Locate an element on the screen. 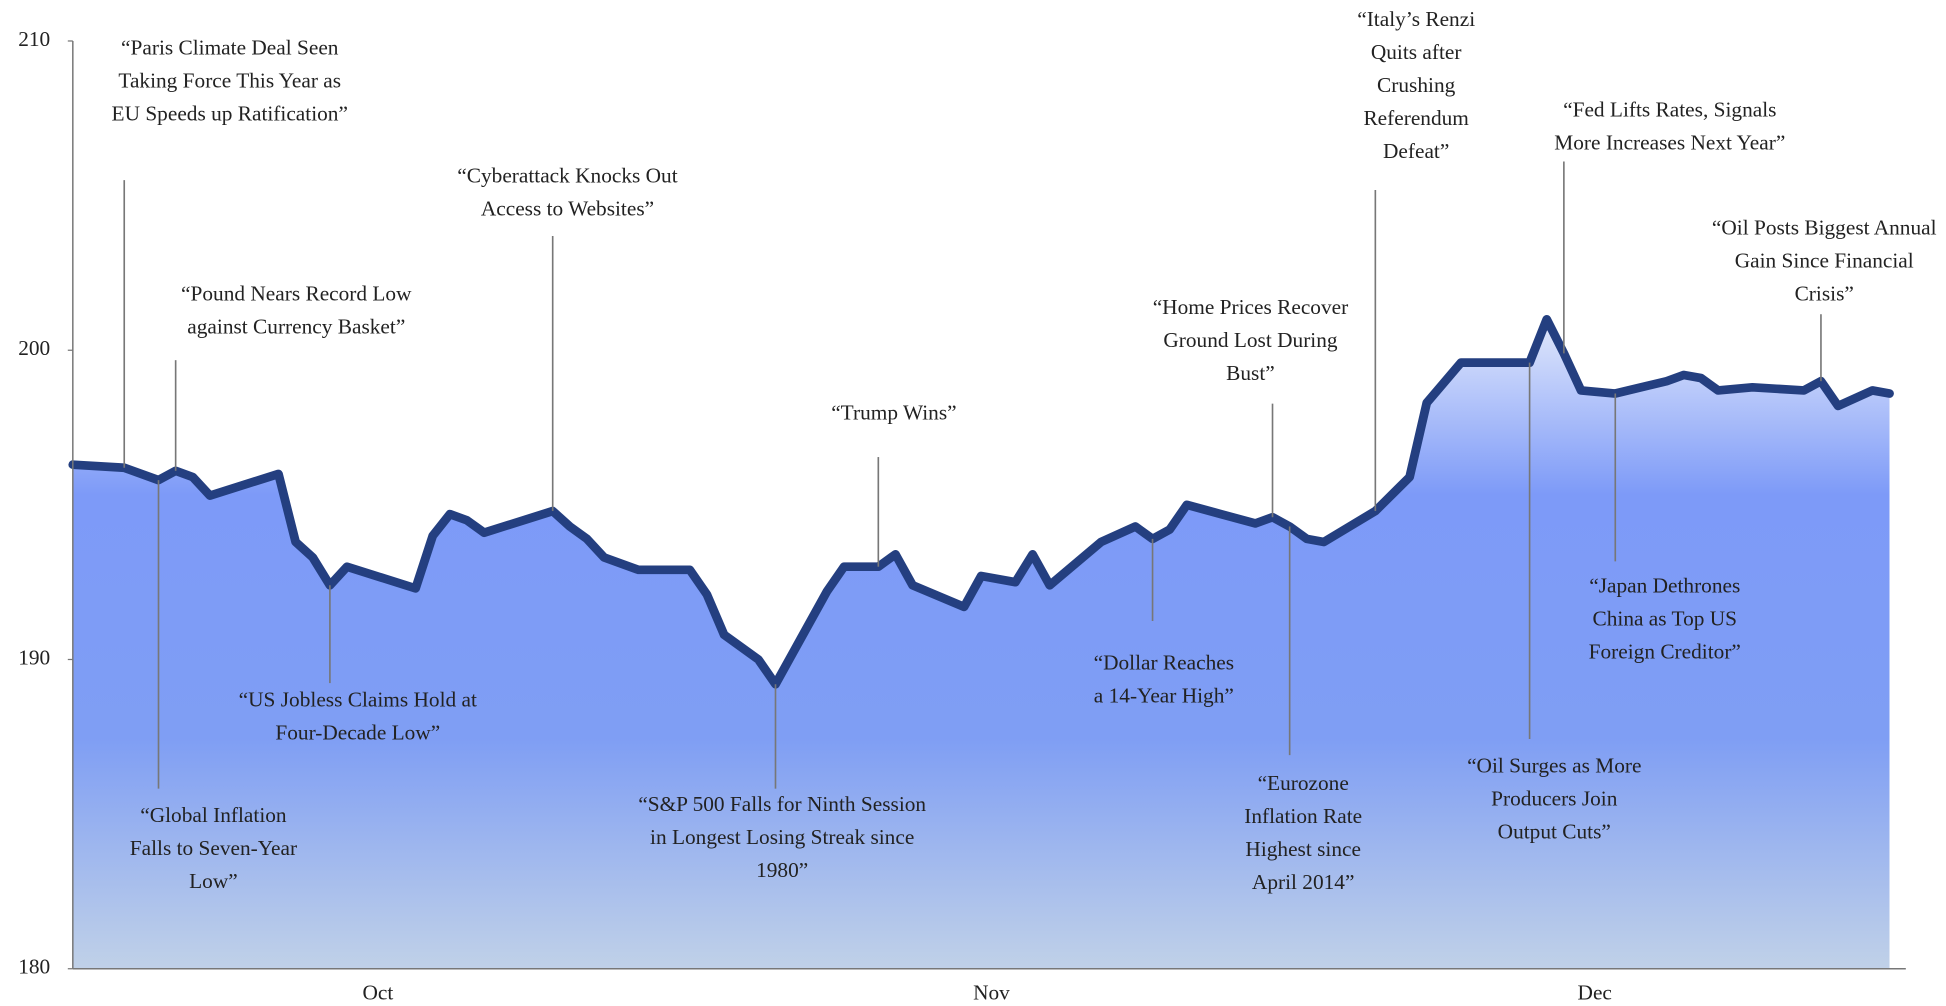  annotation-text: “Eurozone is located at coordinates (1303, 783).